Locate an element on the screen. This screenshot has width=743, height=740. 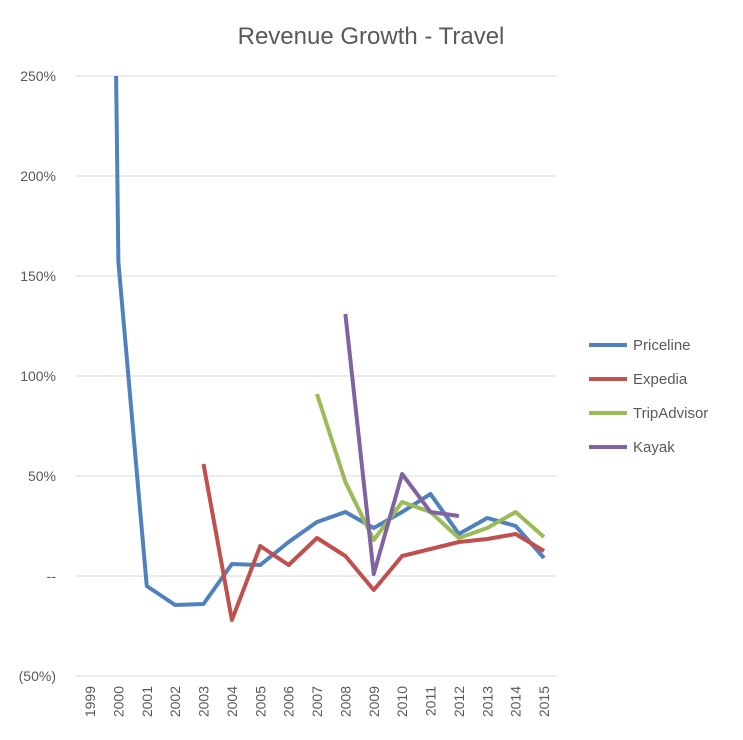
x-tick-label: 2005 is located at coordinates (260, 701).